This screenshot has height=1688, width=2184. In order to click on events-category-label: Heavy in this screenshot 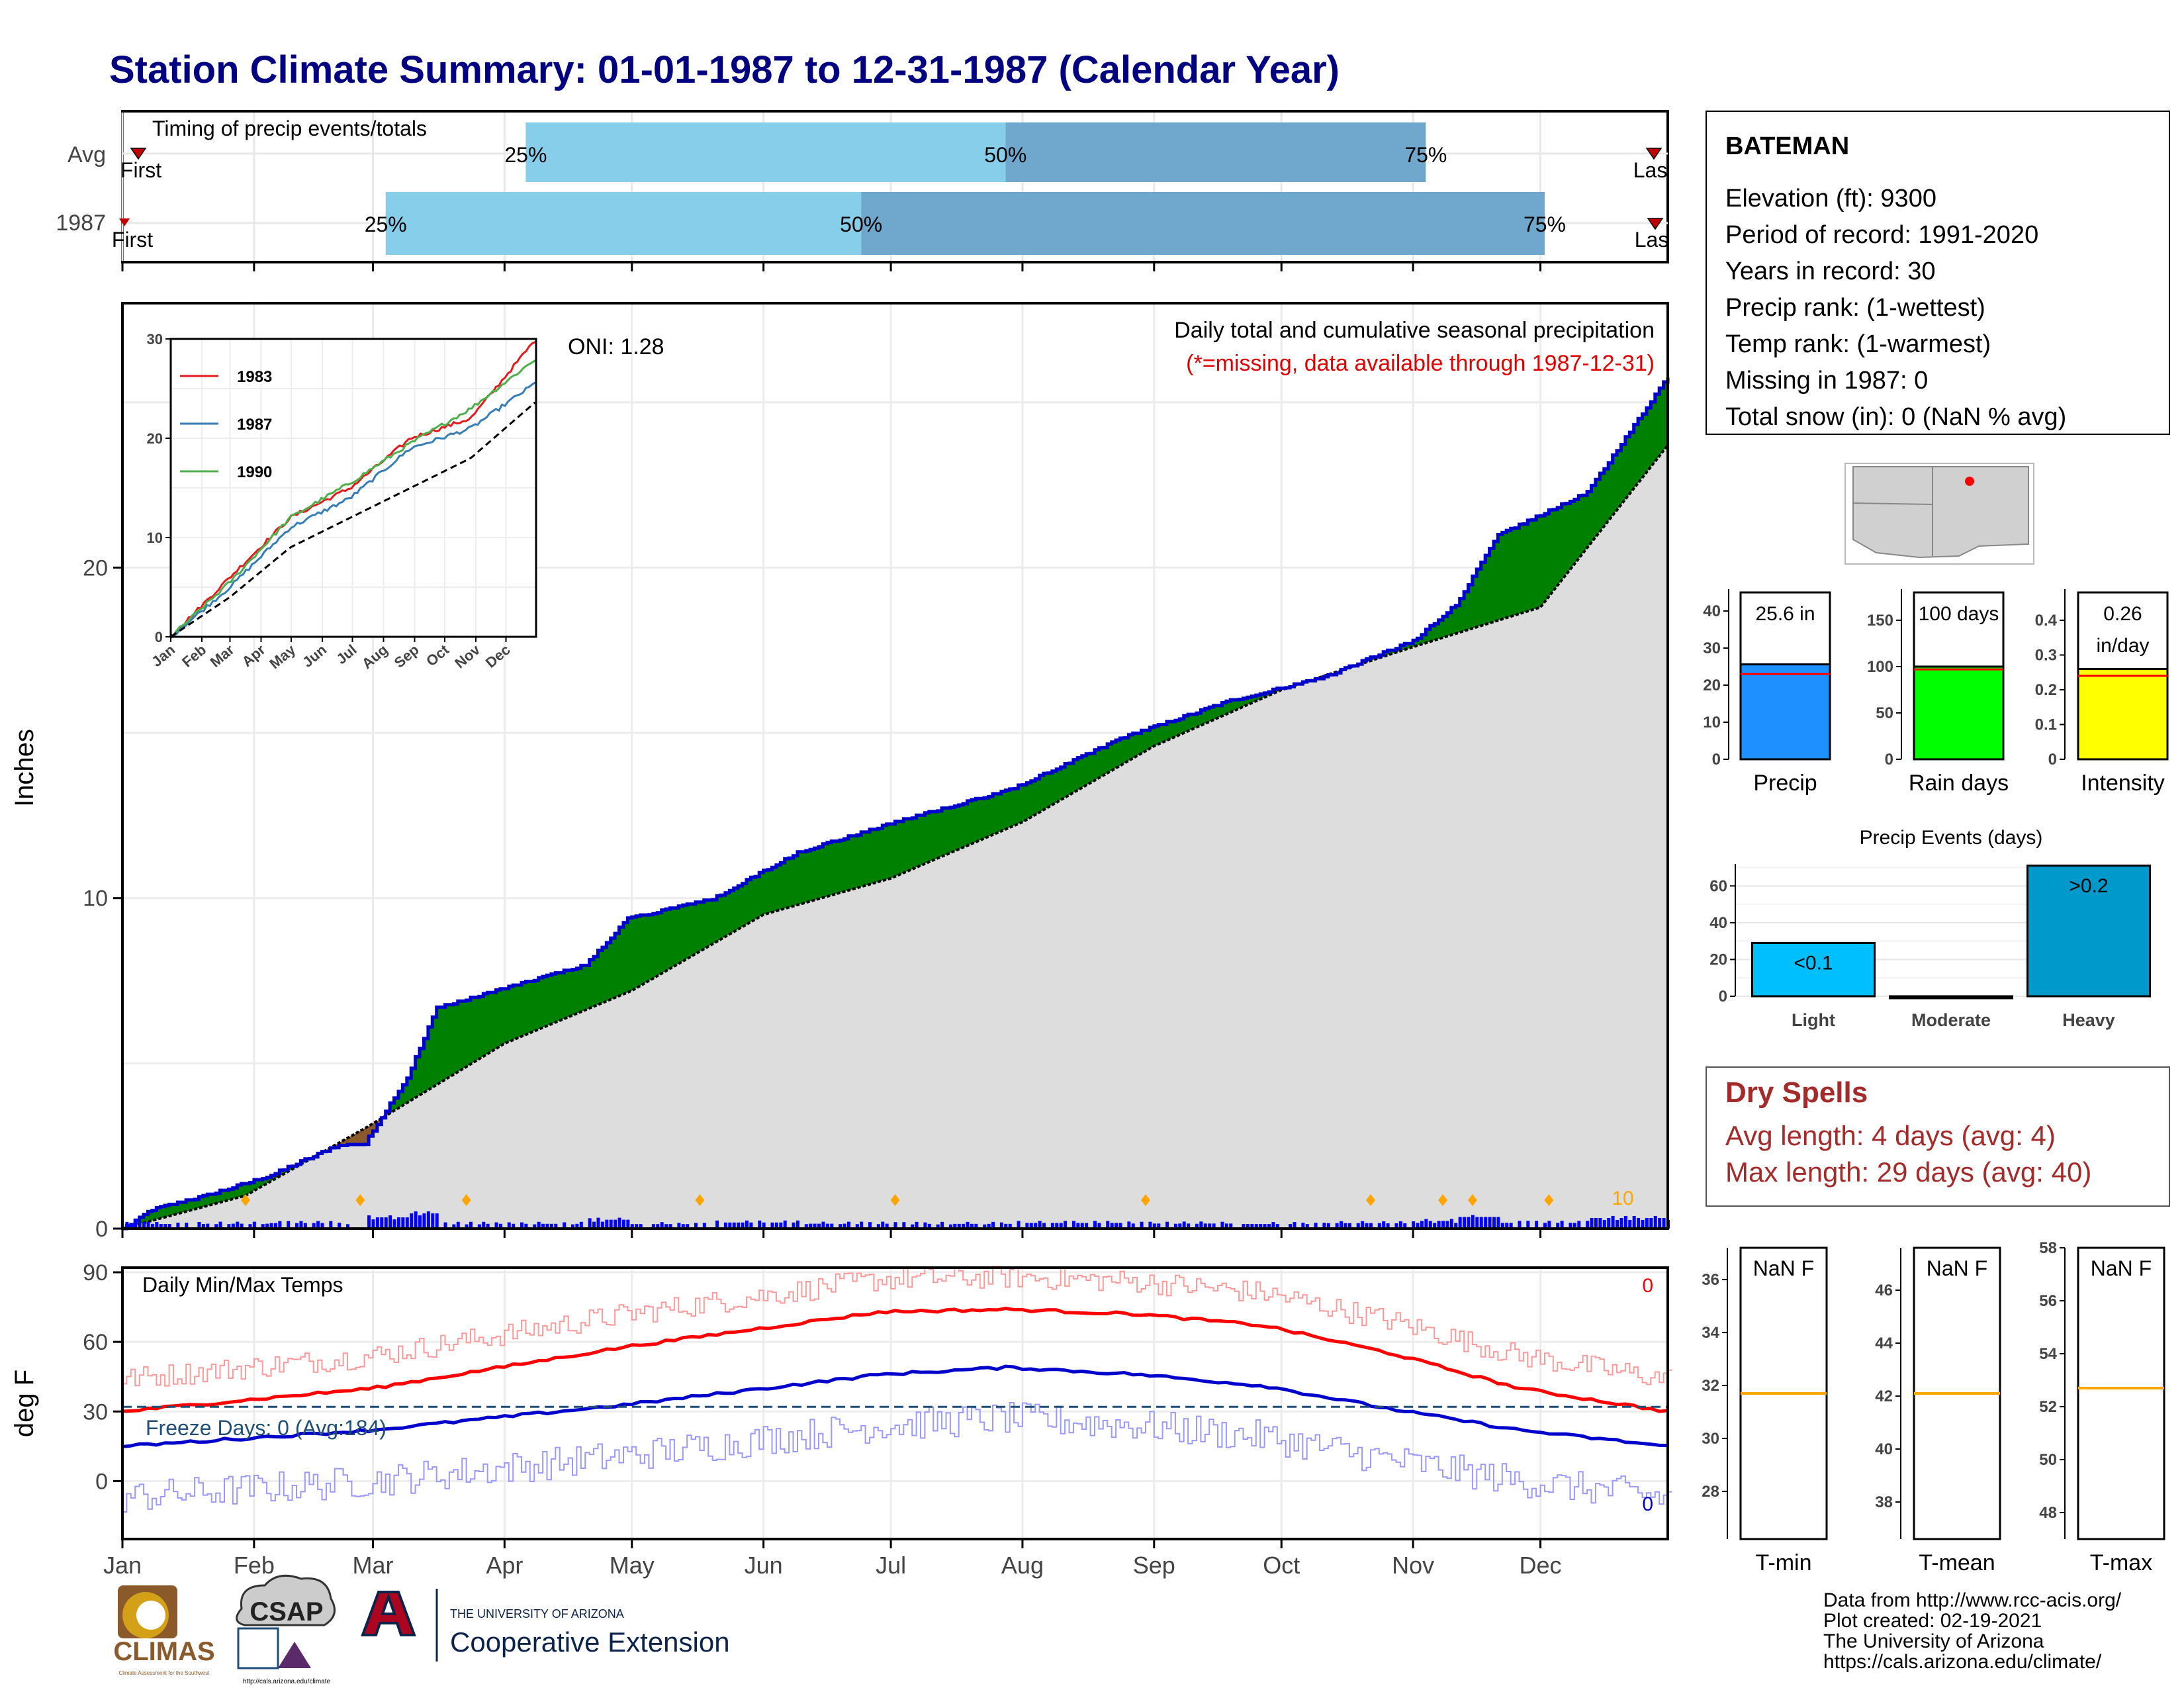, I will do `click(2088, 1020)`.